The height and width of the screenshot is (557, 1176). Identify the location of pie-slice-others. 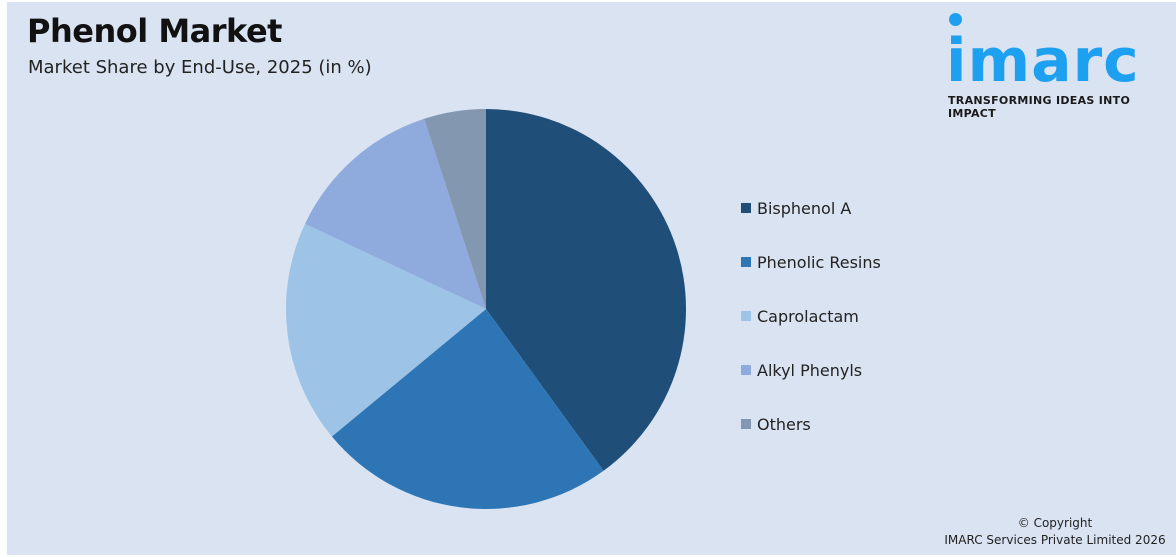
(455, 209).